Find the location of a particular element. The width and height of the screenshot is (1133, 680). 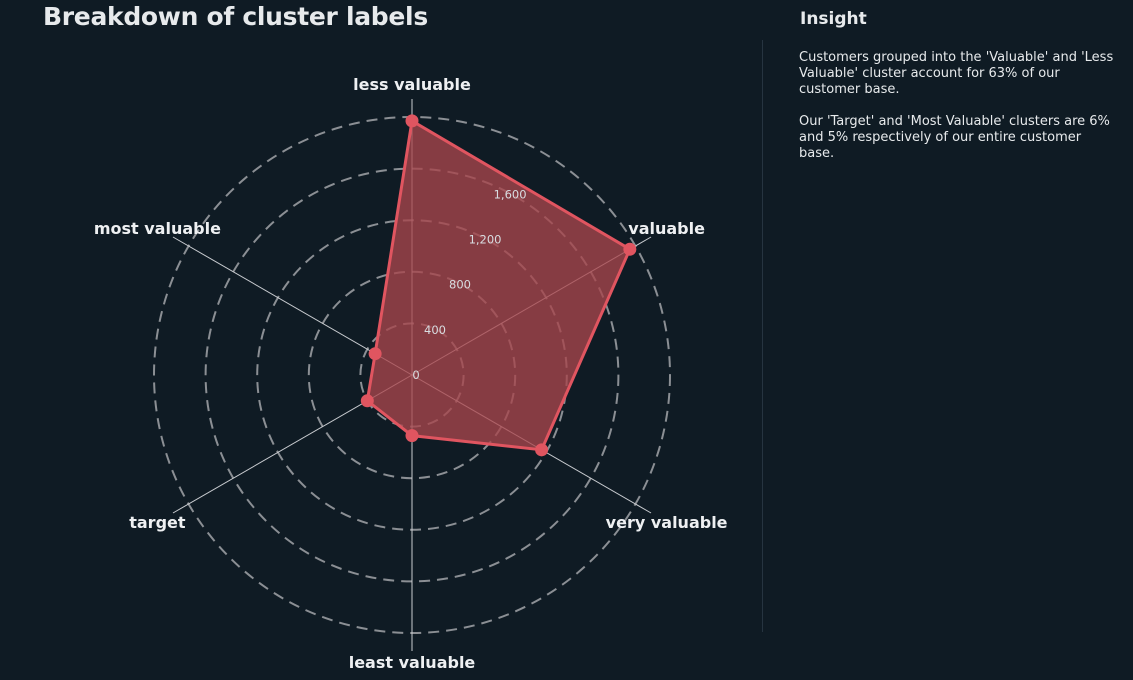

category-label: valuable is located at coordinates (666, 228).